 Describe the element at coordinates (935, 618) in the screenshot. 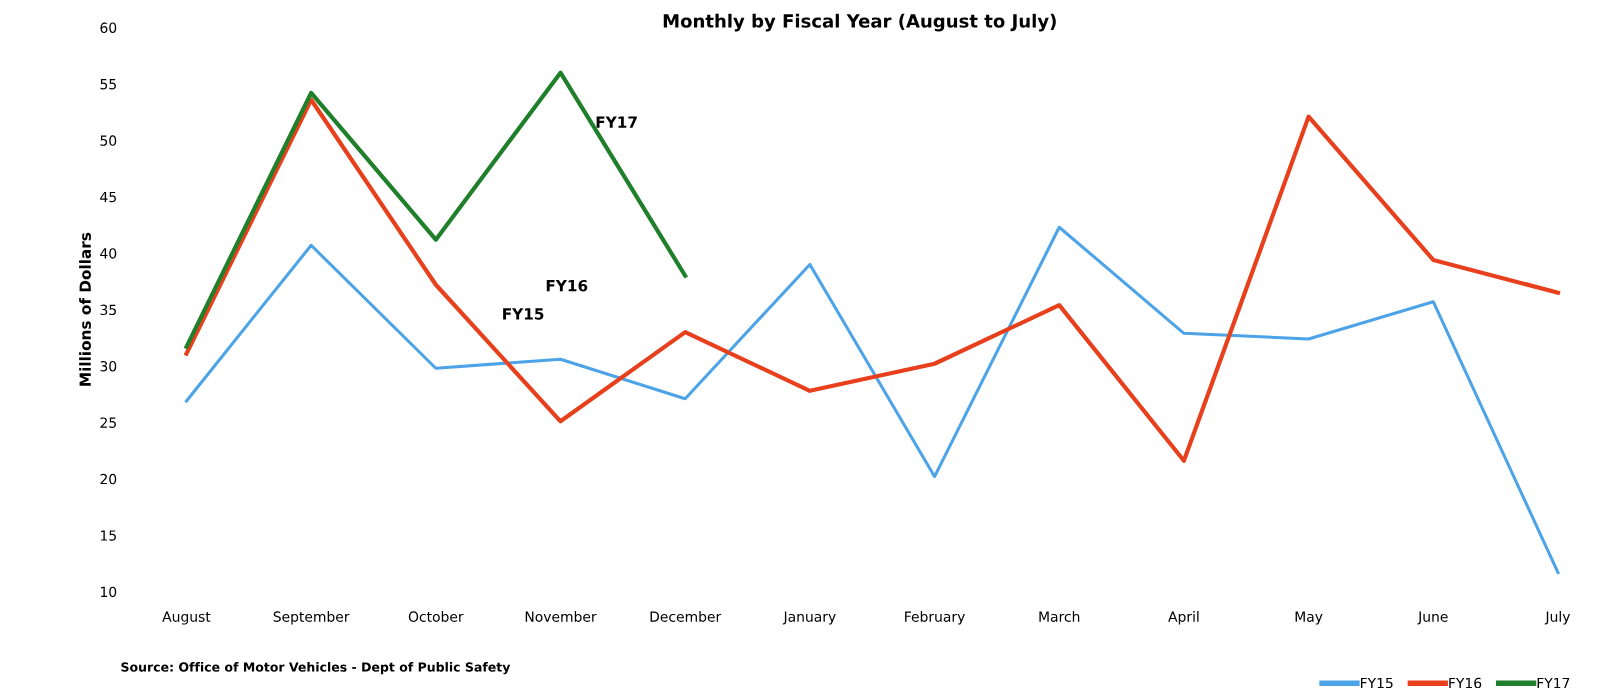

I see `x-tick-label: February` at that location.